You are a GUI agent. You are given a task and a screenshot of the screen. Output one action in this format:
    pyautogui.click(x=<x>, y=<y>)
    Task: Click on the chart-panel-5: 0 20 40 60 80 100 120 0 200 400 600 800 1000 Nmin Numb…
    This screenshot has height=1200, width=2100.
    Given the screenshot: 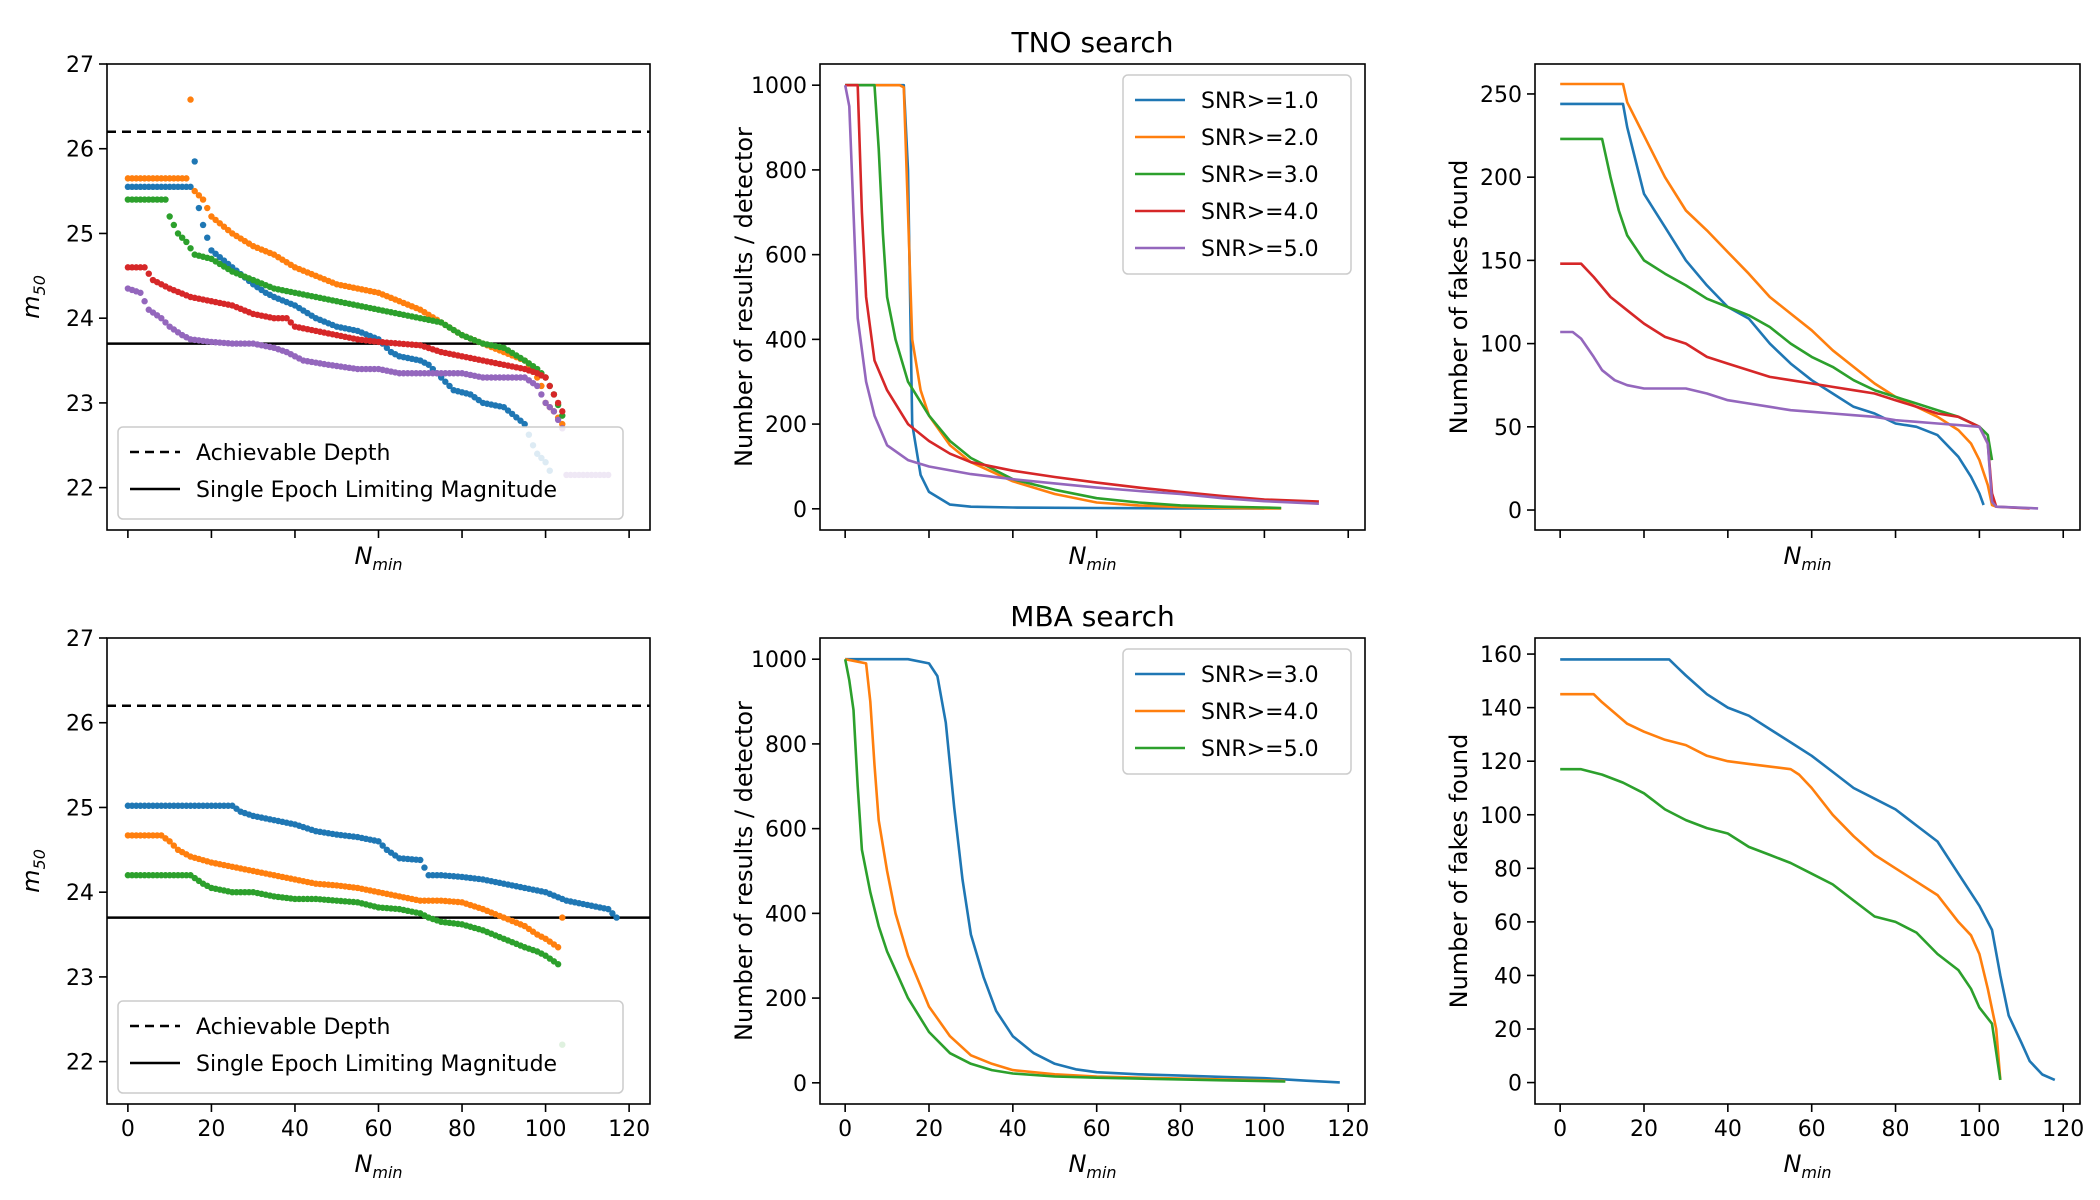 What is the action you would take?
    pyautogui.click(x=1049, y=891)
    